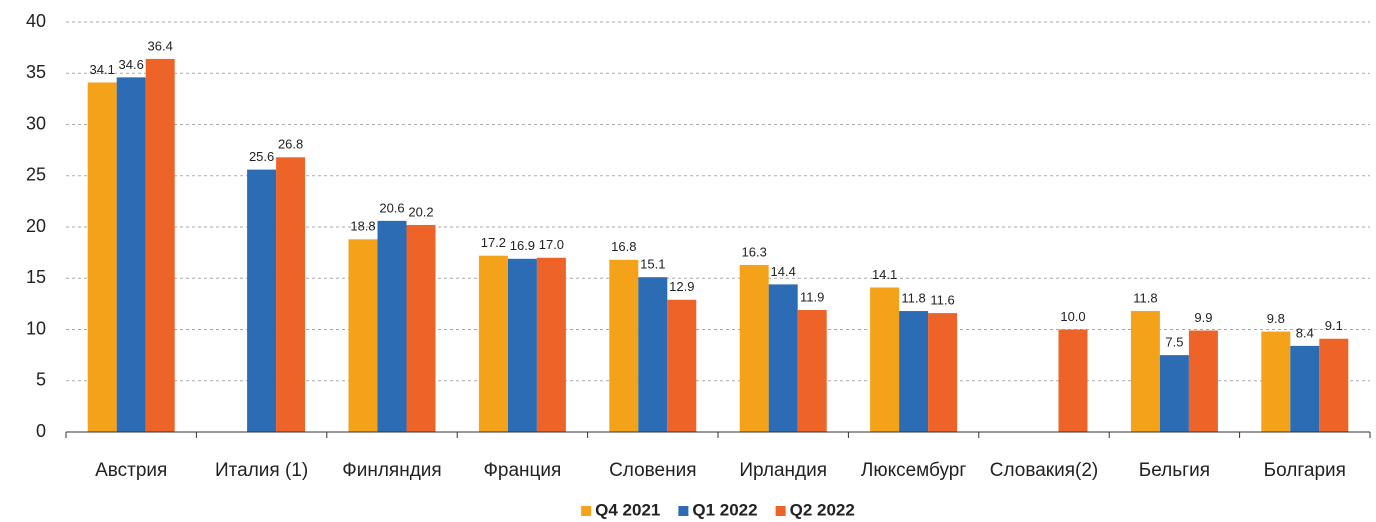 This screenshot has height=522, width=1376. I want to click on value-label: 34.1, so click(102, 69).